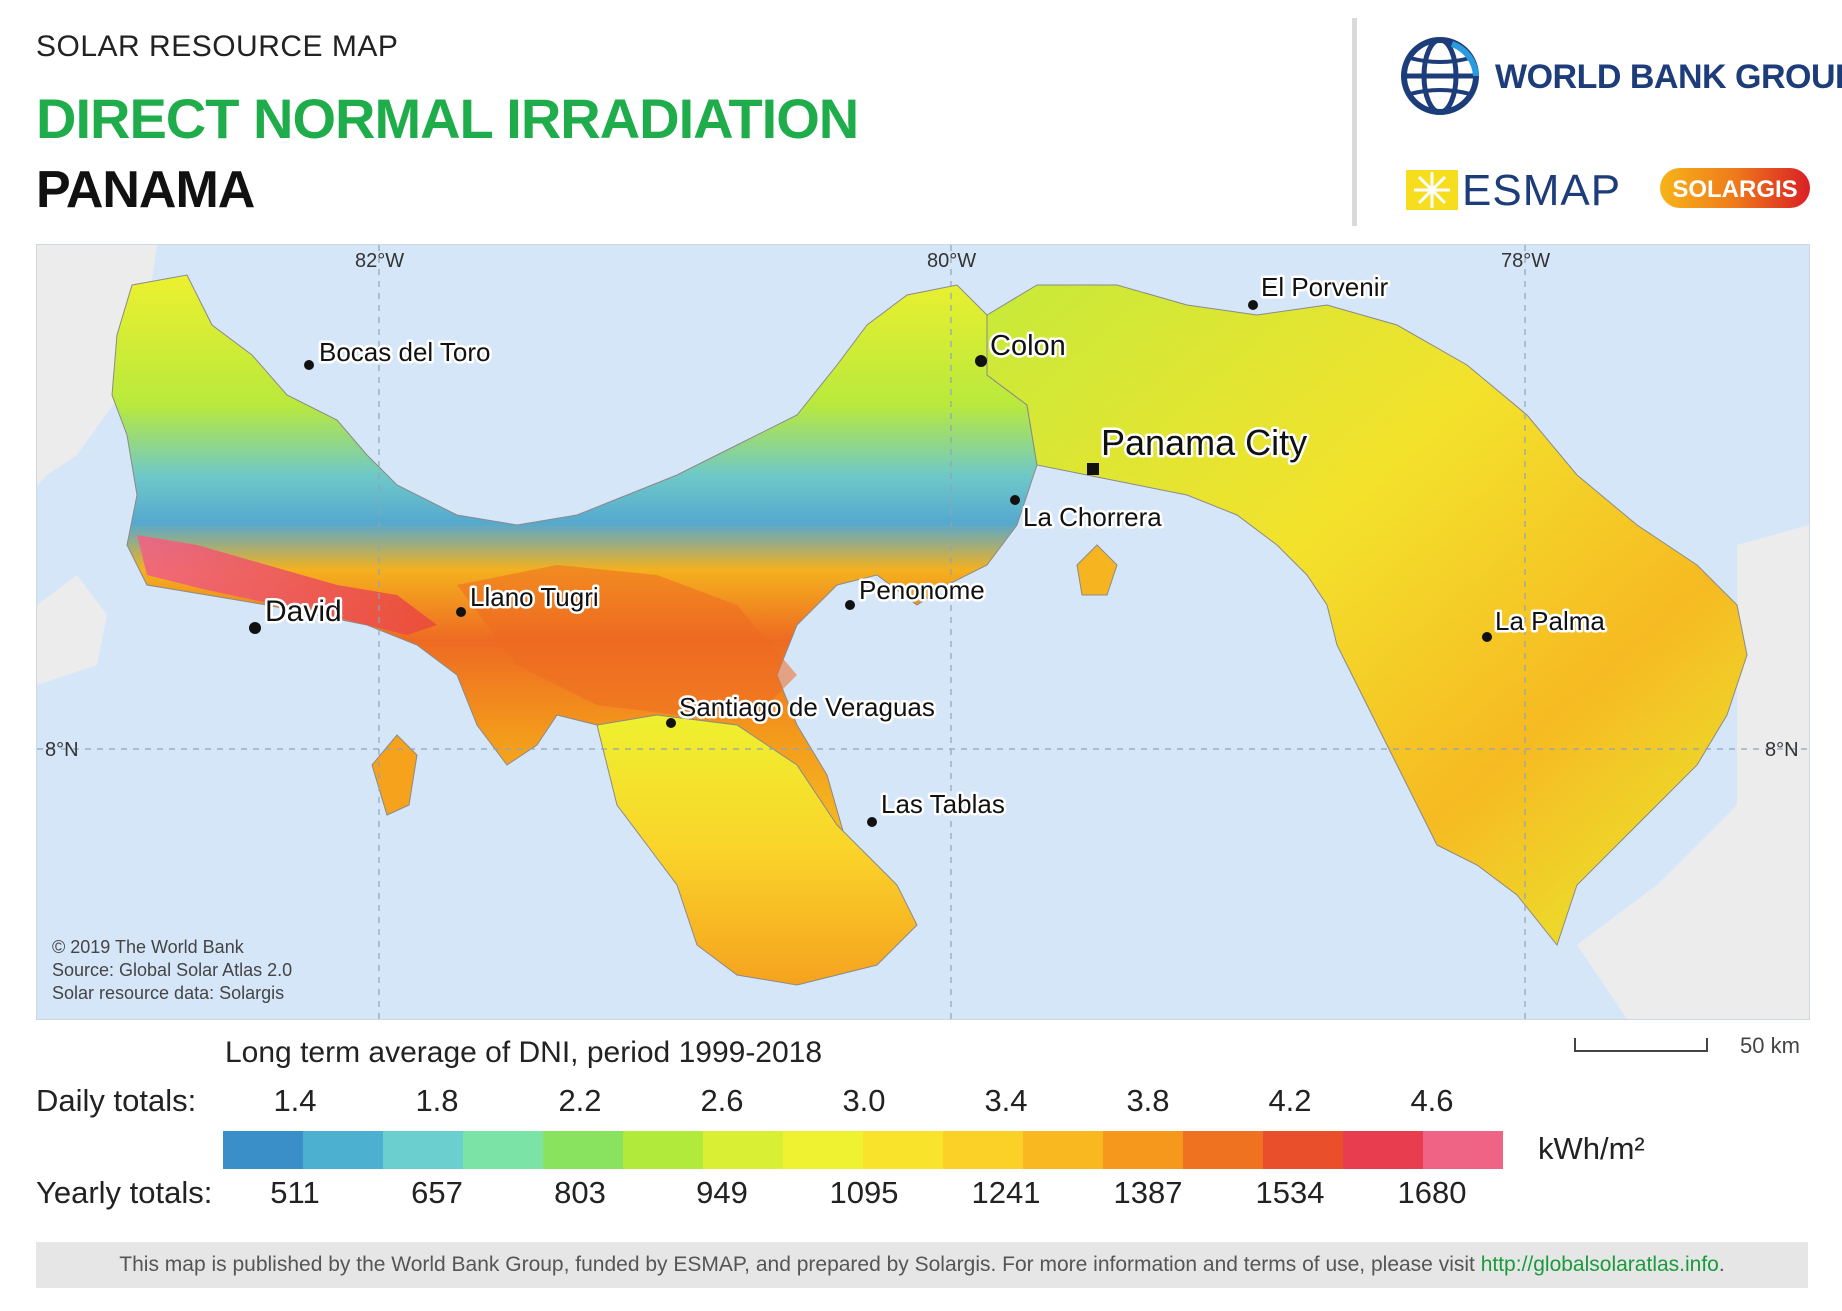 The image size is (1842, 1311). I want to click on daily-tick: 1.8, so click(437, 1100).